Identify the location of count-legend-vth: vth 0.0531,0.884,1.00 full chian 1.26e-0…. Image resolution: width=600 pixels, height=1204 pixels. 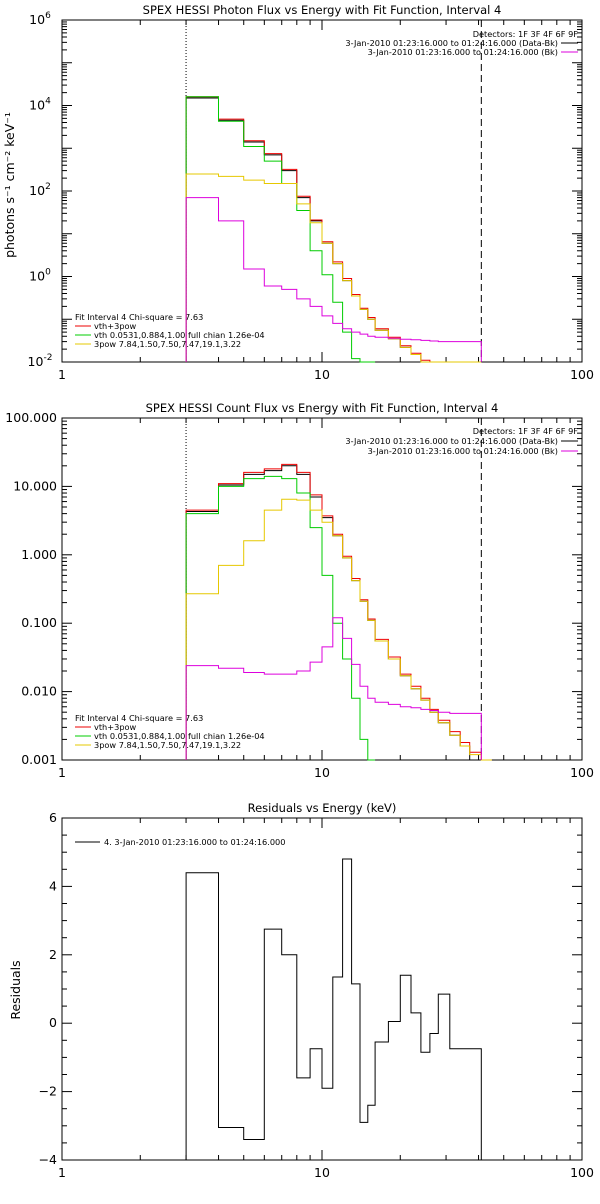
(179, 736).